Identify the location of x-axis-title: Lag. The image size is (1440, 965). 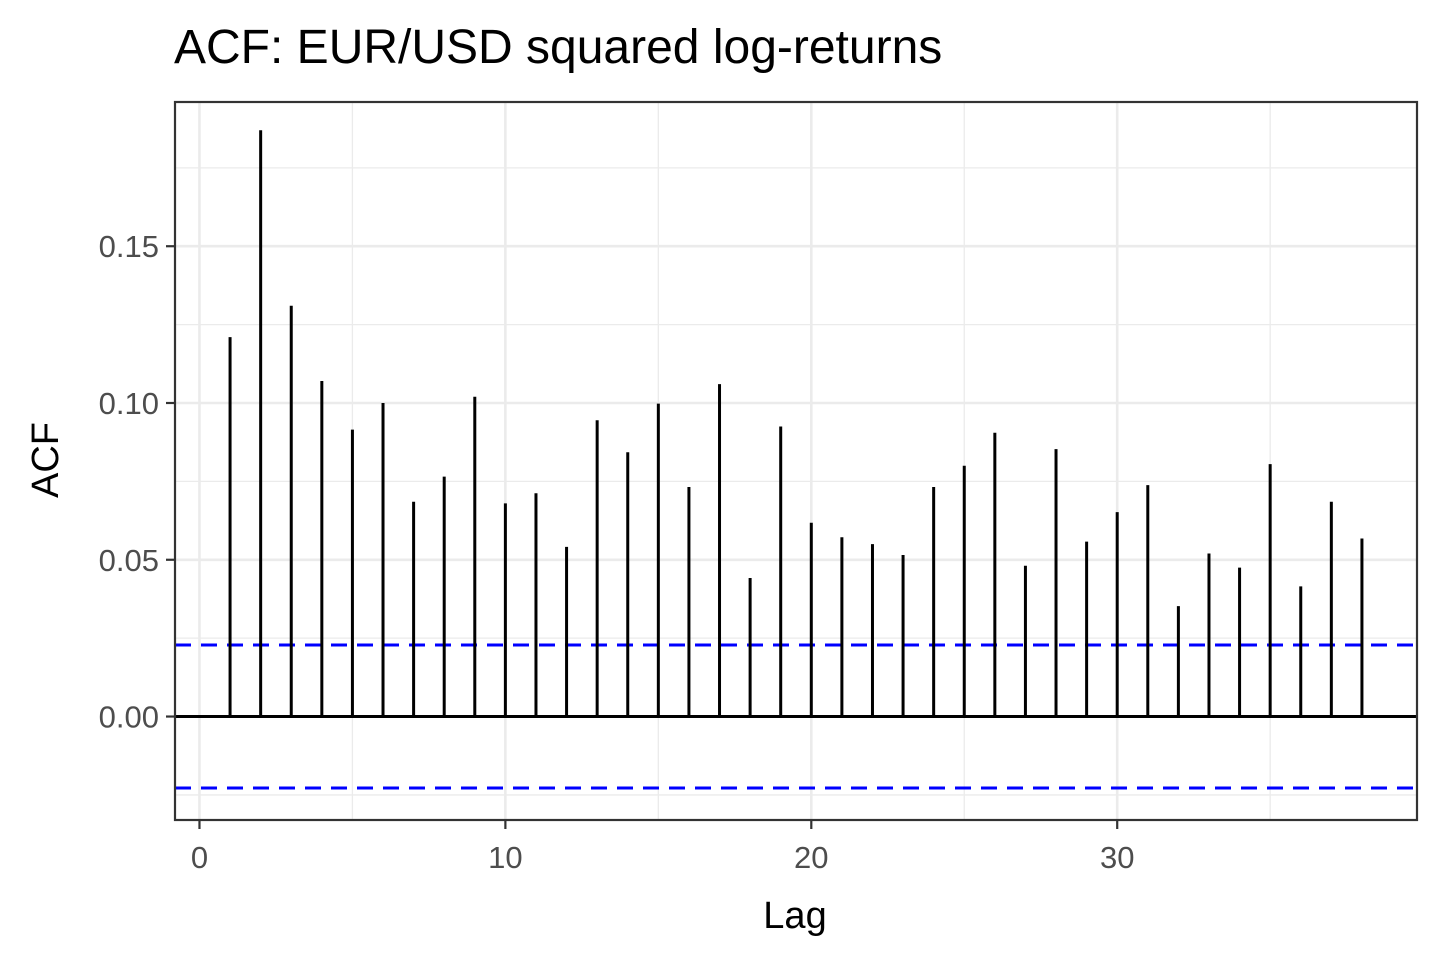
(794, 916).